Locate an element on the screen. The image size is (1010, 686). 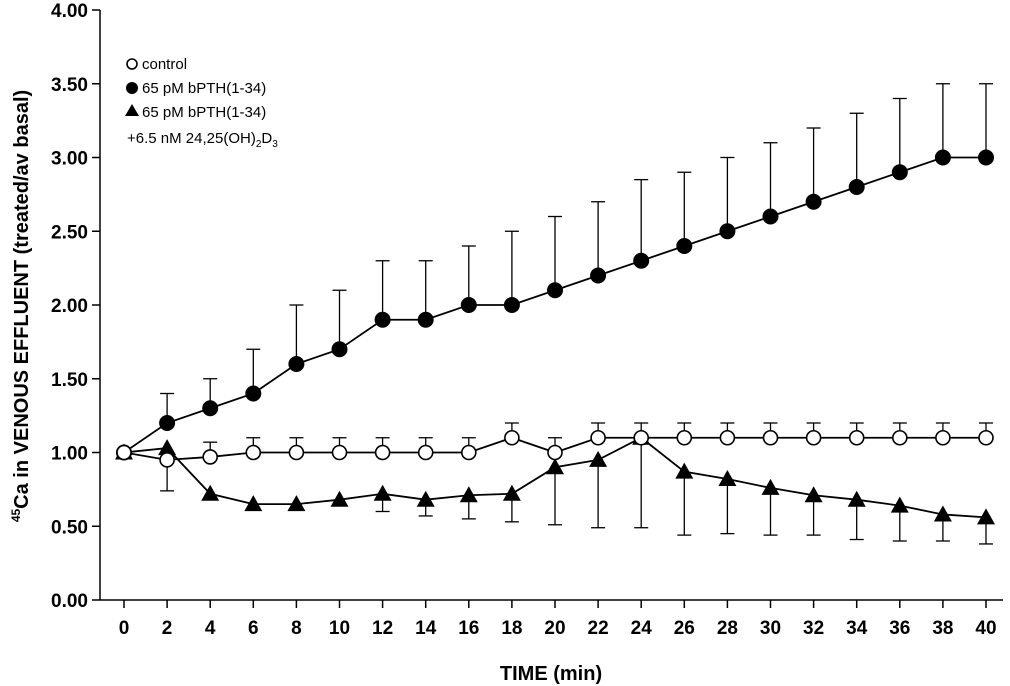
legend-label-pth: 65 pM bPTH(1-34) is located at coordinates (204, 88).